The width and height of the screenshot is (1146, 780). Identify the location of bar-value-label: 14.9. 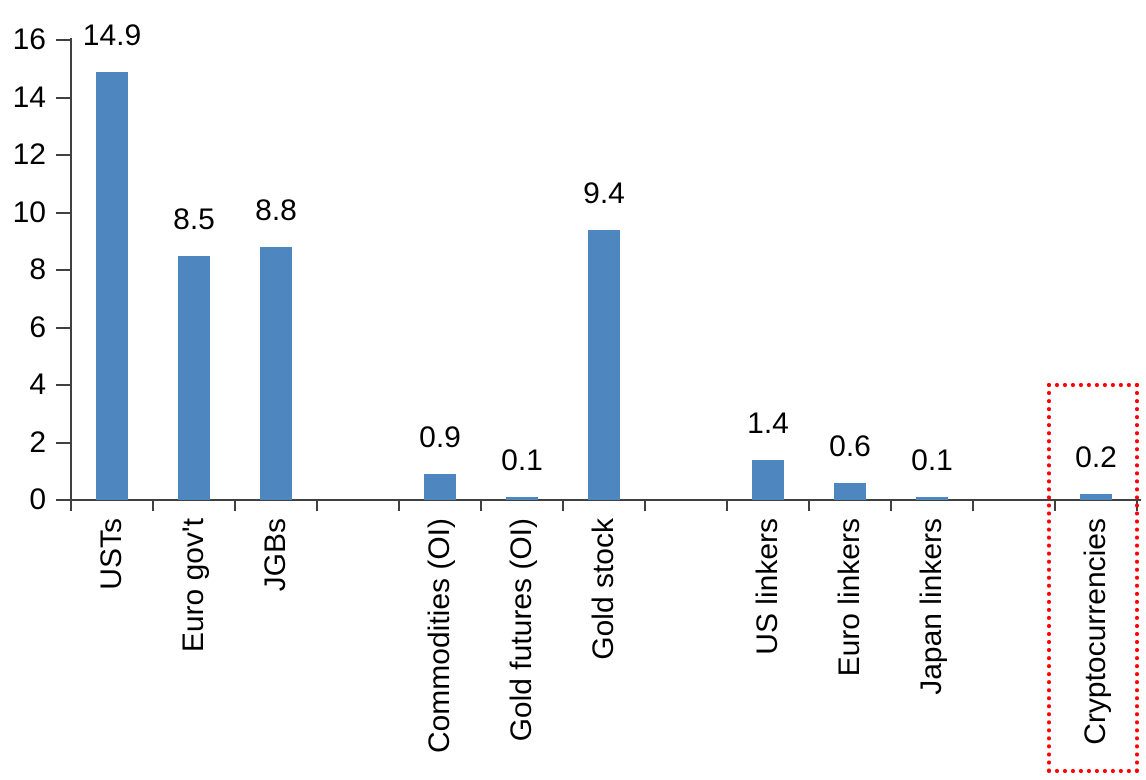
(112, 35).